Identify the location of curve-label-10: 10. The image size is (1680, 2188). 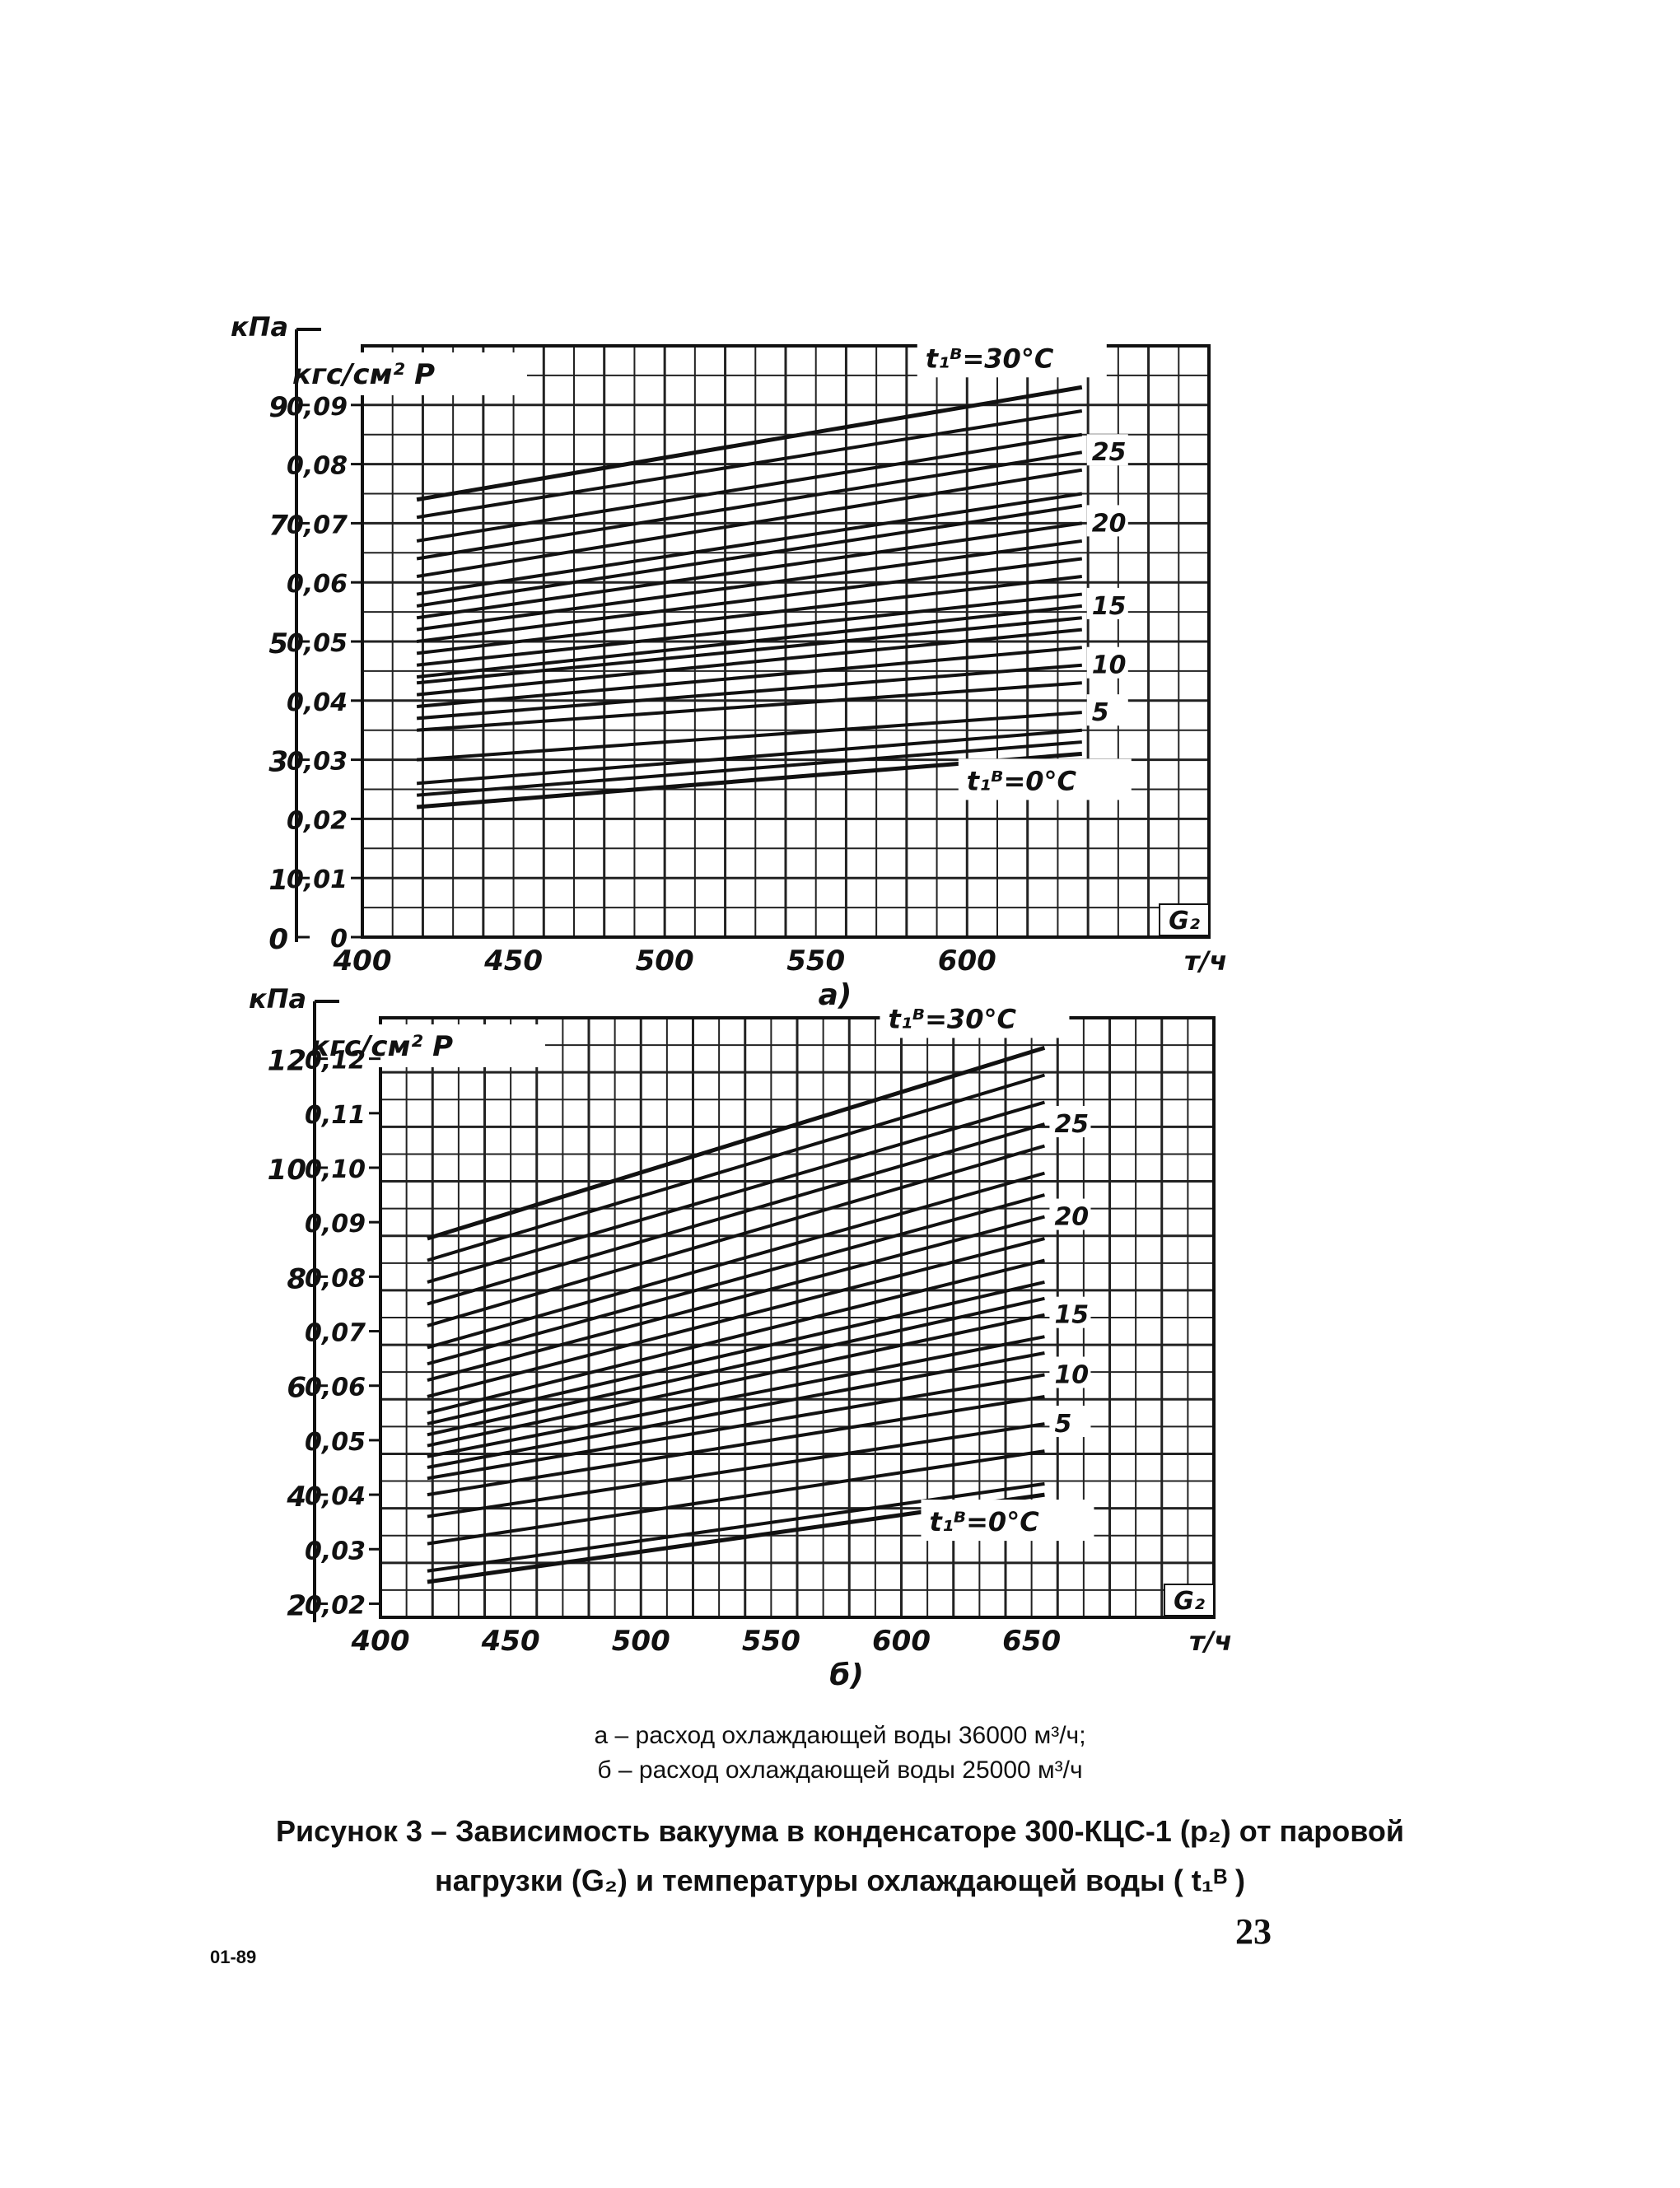
(1109, 665).